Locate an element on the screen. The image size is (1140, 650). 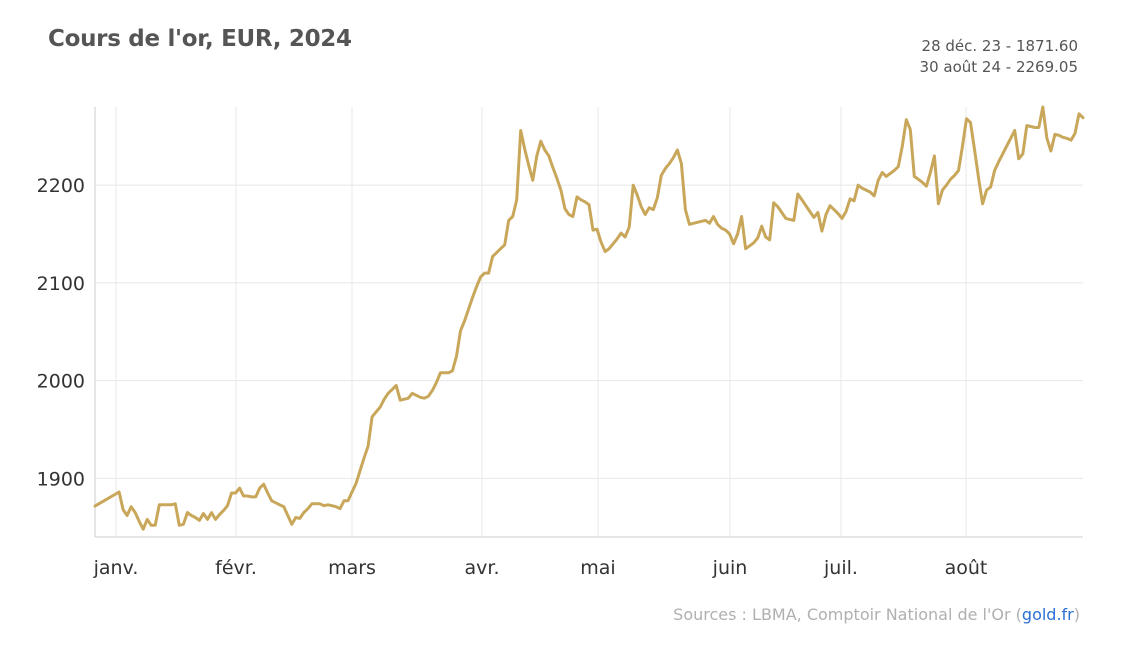
x-tick-label: mai is located at coordinates (597, 568).